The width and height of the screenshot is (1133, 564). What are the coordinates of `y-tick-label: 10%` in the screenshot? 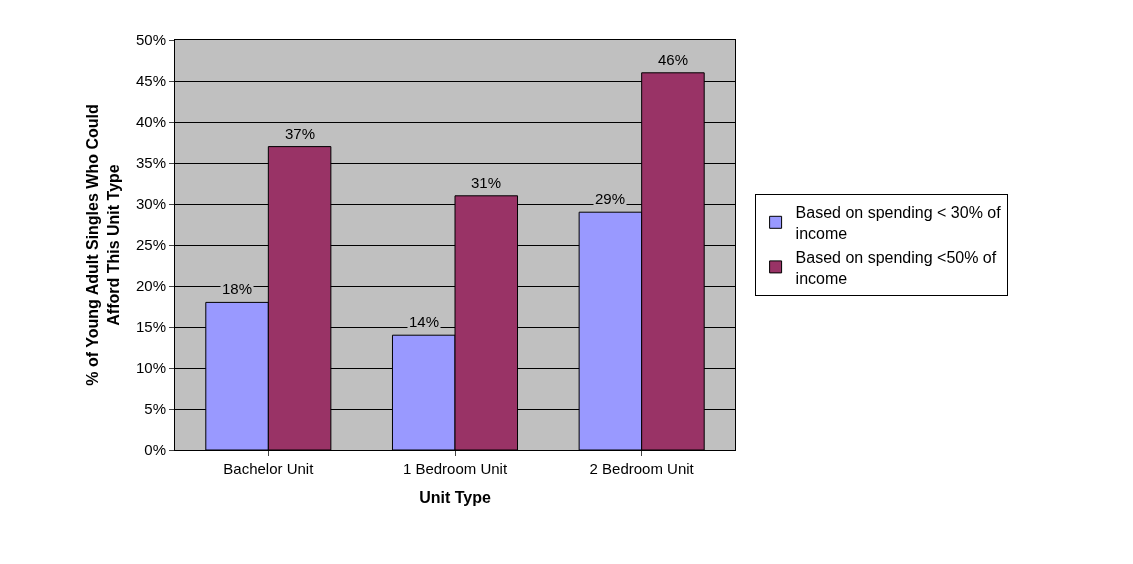 It's located at (150, 368).